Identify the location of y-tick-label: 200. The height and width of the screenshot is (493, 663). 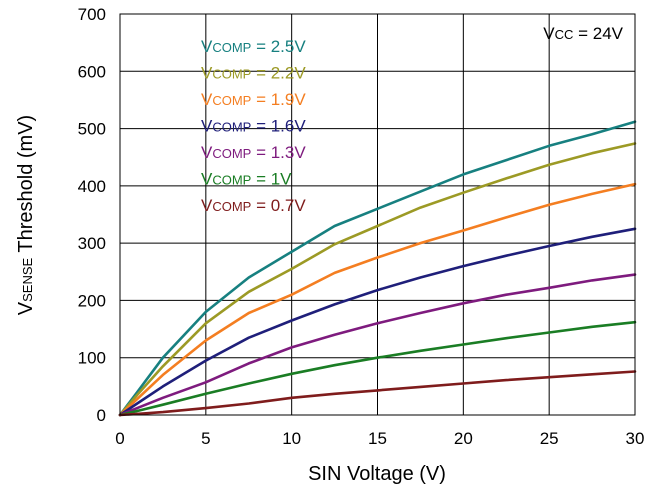
(92, 300).